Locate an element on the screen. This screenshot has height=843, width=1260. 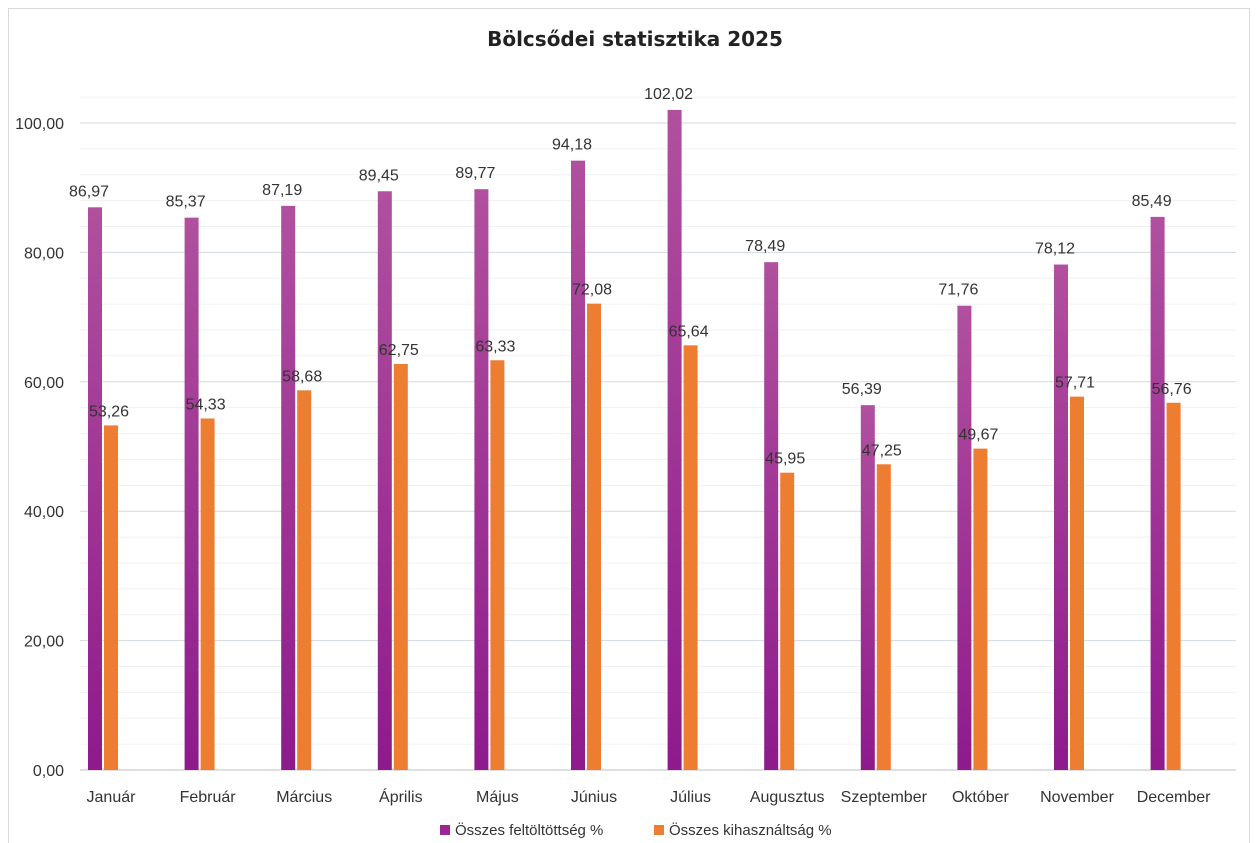
data-label: 86,97 is located at coordinates (89, 191).